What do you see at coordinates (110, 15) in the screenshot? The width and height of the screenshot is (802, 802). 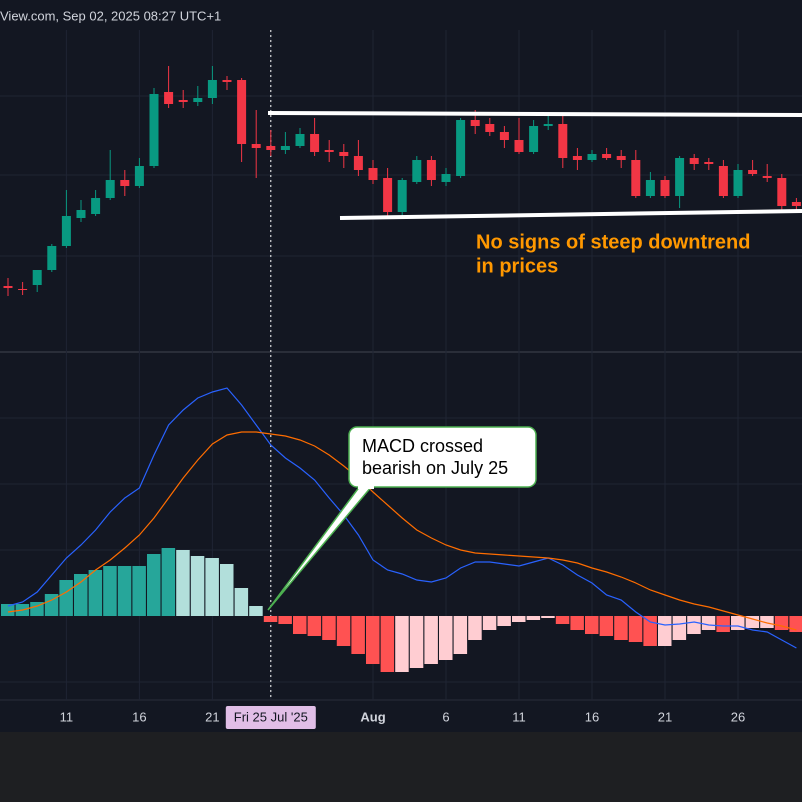 I see `chart-title: View.com, Sep 02, 2025 08:27 UTC+1` at bounding box center [110, 15].